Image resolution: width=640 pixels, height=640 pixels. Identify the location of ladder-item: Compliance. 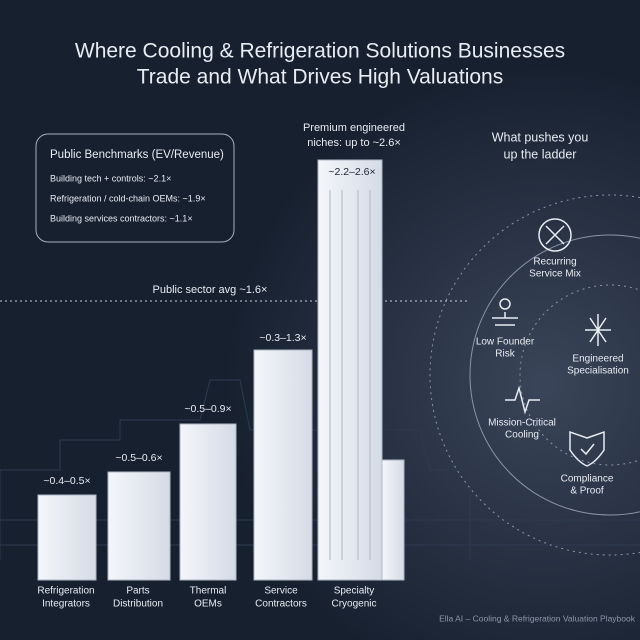
(587, 479).